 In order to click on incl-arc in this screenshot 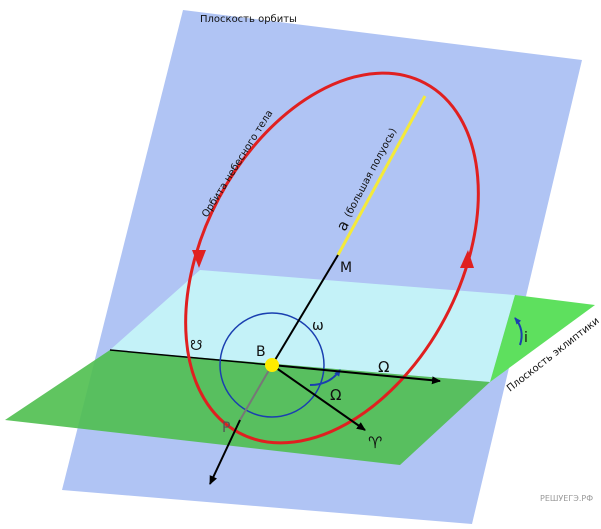, I will do `click(518, 331)`.